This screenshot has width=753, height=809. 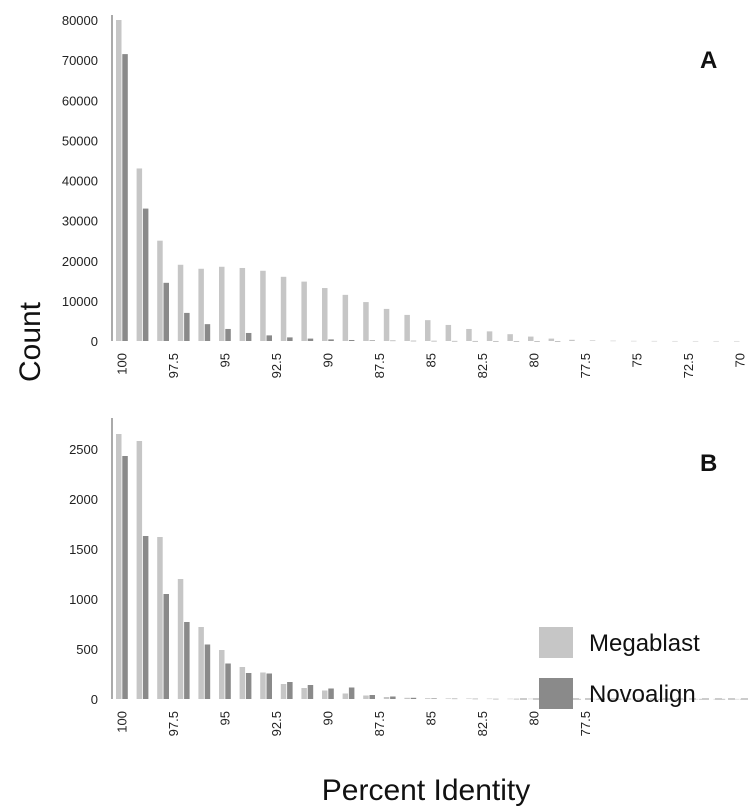 What do you see at coordinates (556, 693) in the screenshot?
I see `legend-swatch-novoalign` at bounding box center [556, 693].